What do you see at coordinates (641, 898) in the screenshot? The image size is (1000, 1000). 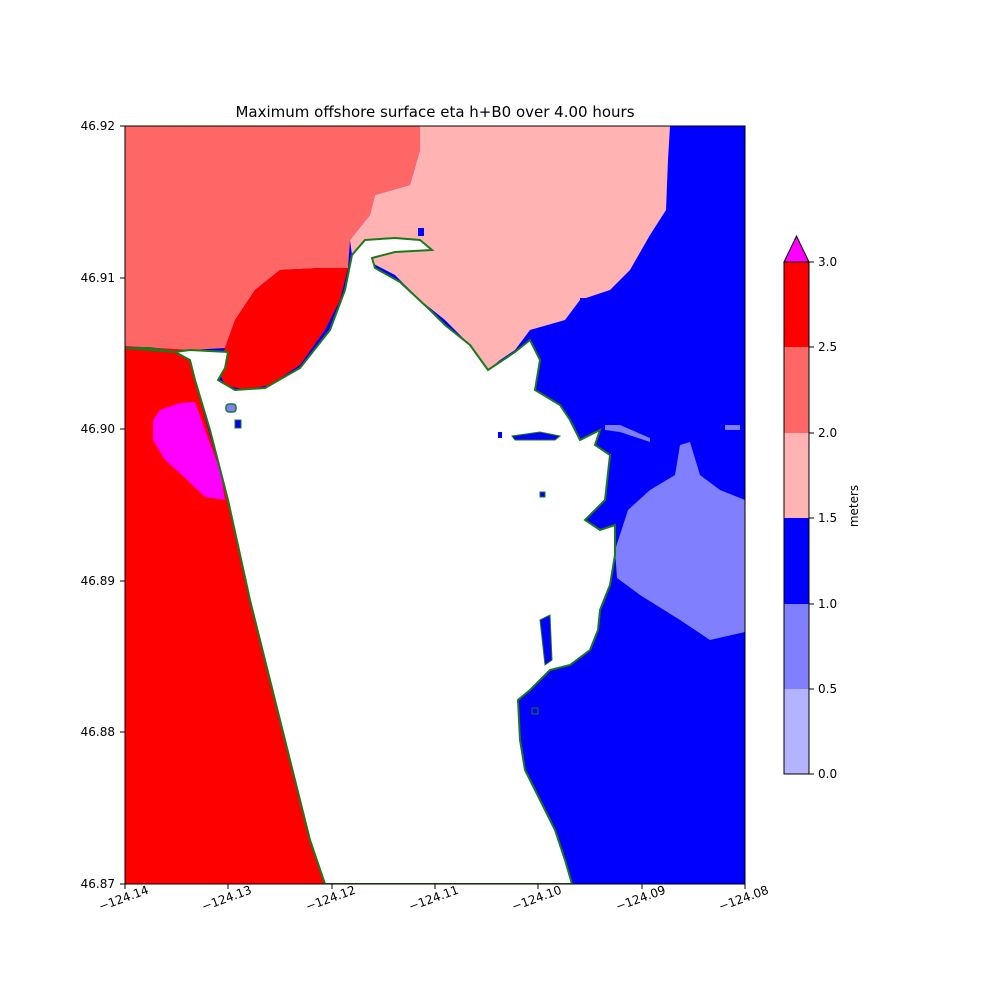 I see `x-tick-label-5: −124.09` at bounding box center [641, 898].